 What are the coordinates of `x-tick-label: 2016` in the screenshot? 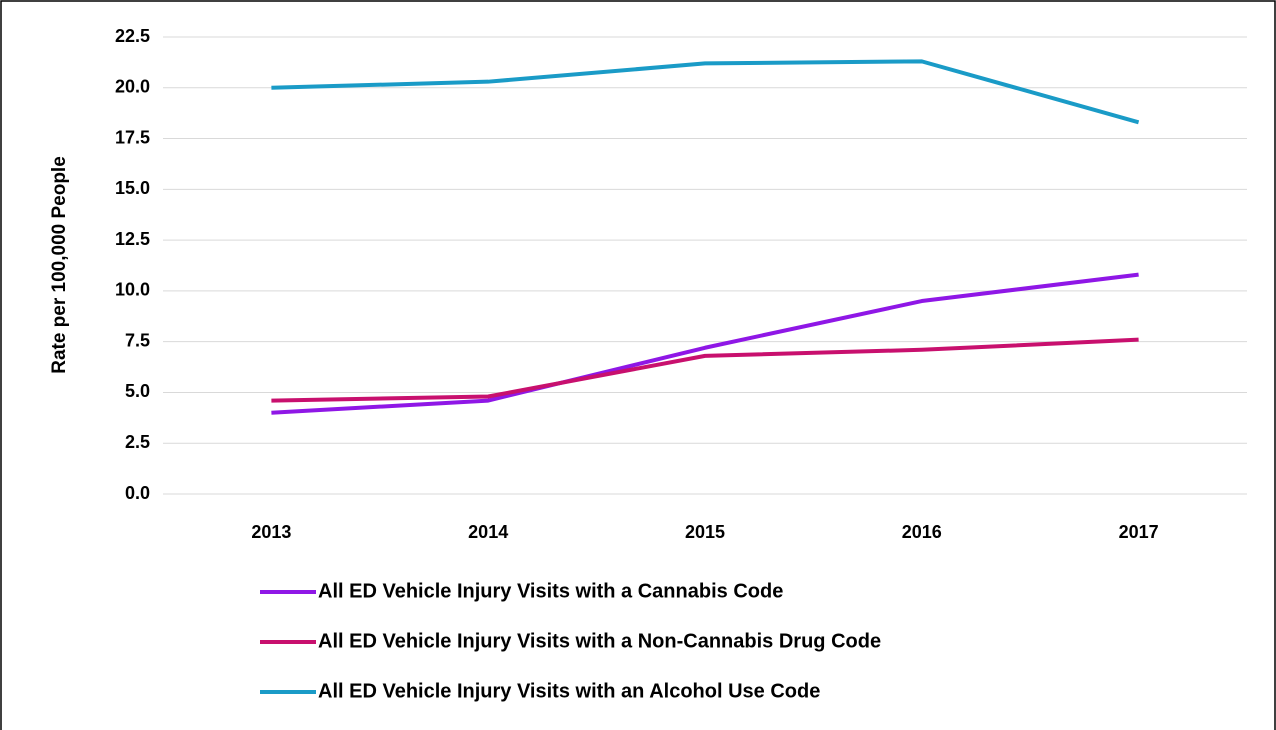 It's located at (922, 532).